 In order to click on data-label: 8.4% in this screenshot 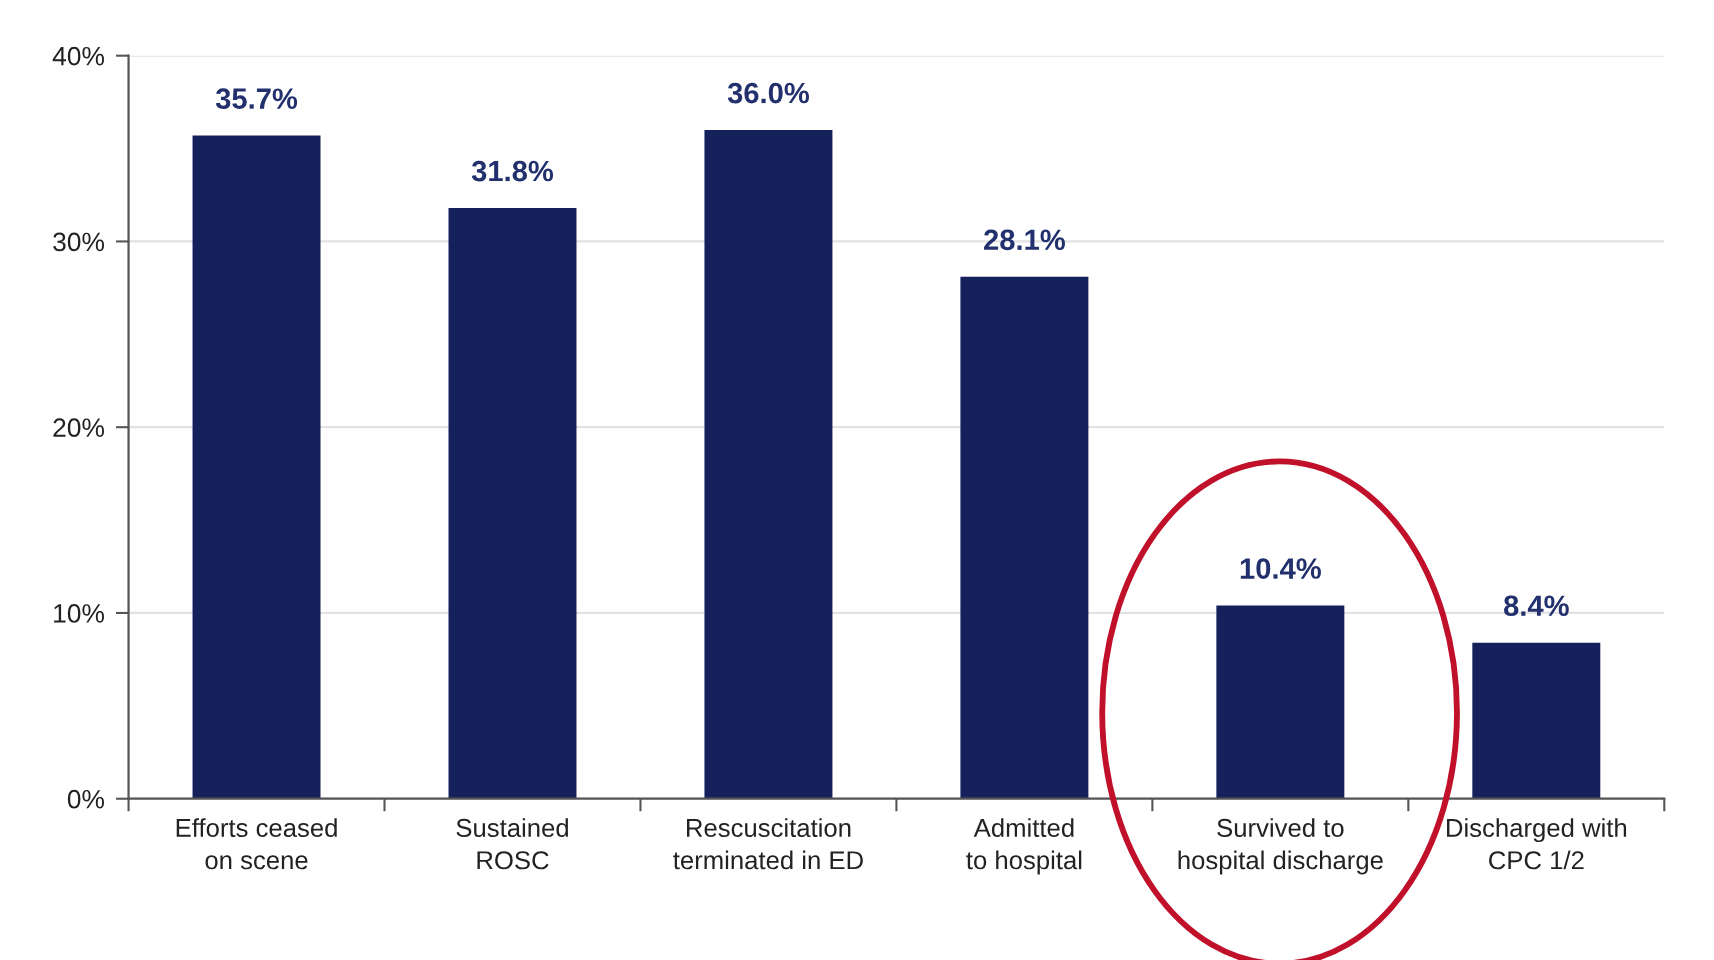, I will do `click(1536, 606)`.